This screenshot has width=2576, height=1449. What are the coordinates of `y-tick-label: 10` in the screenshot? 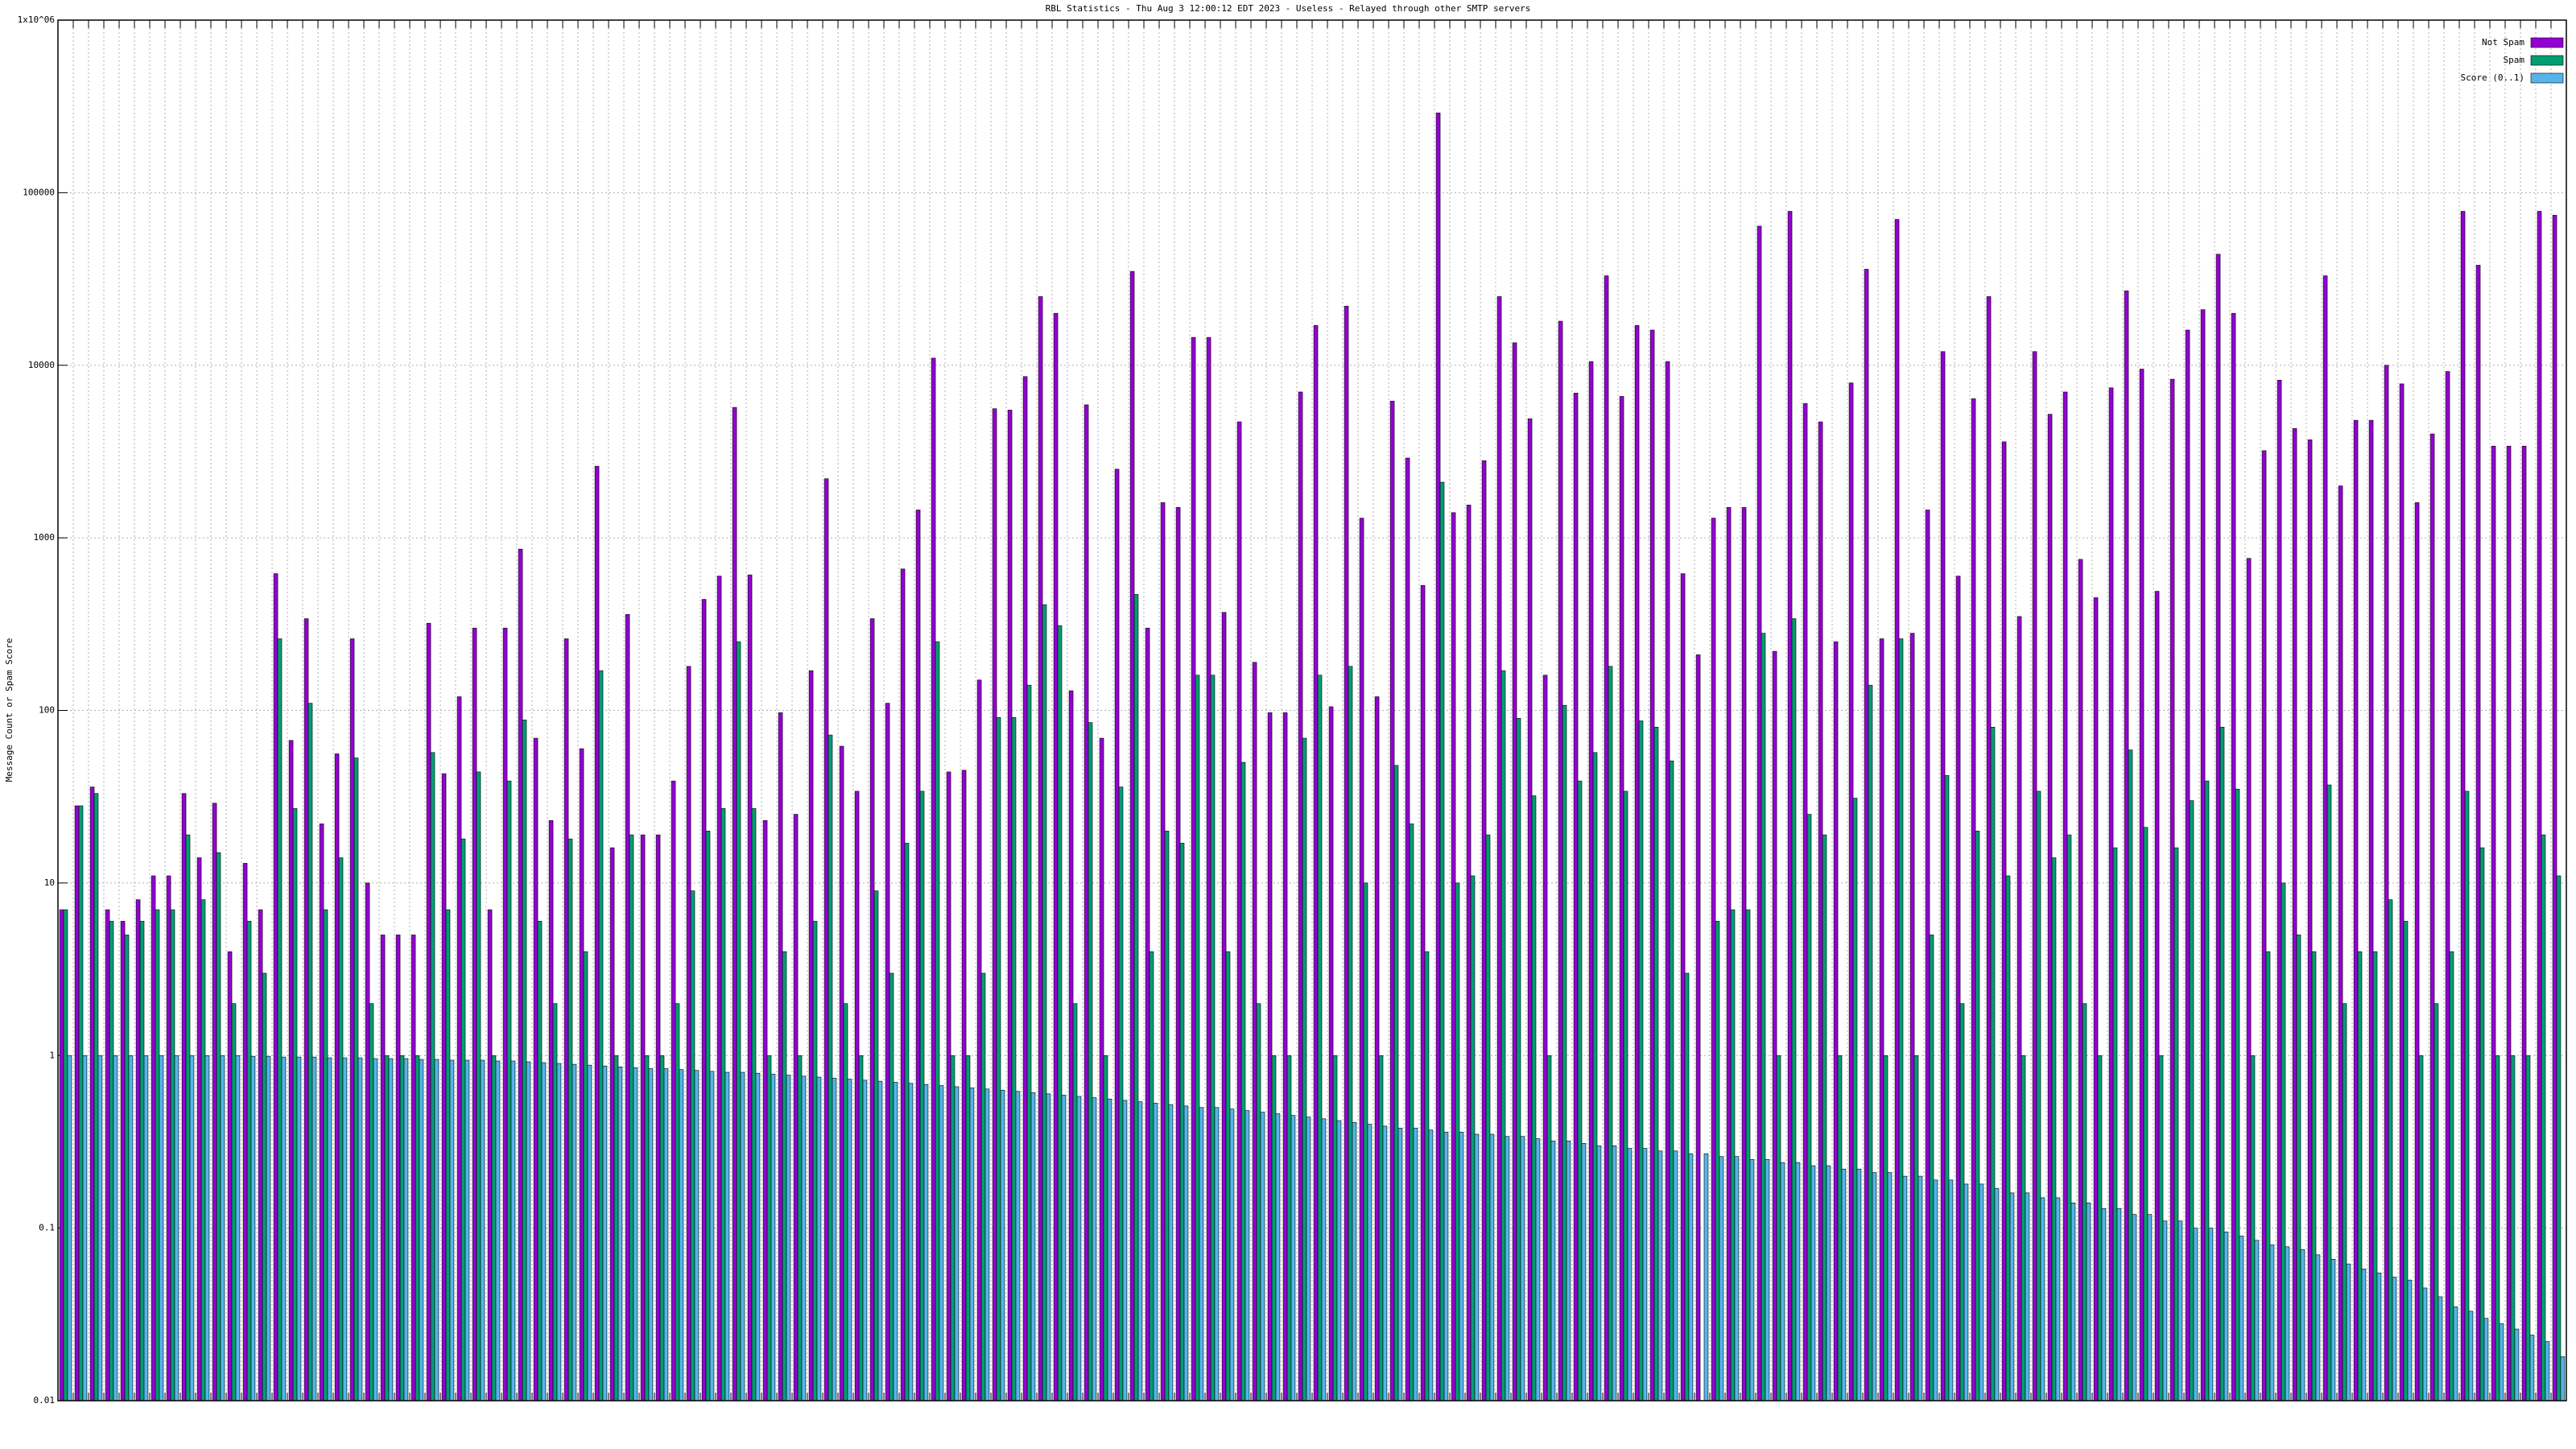 It's located at (49, 883).